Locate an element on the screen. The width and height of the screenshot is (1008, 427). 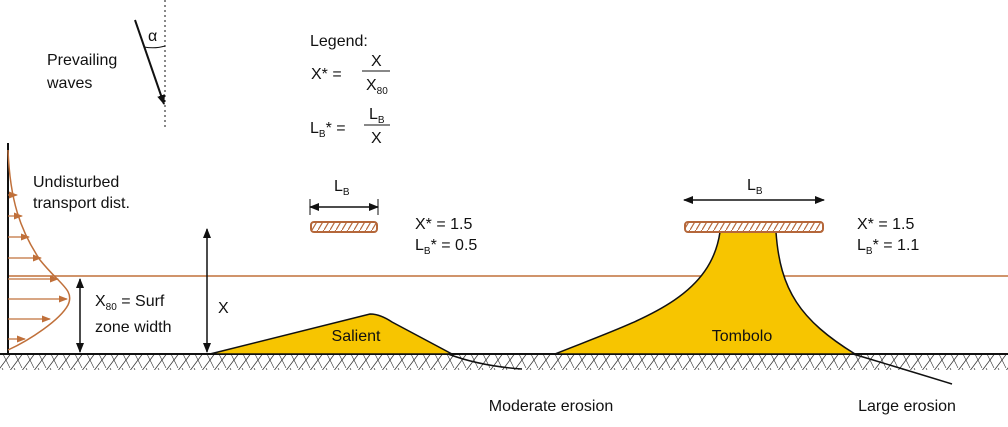
ratio-label: LB* = 0.5 is located at coordinates (446, 247).